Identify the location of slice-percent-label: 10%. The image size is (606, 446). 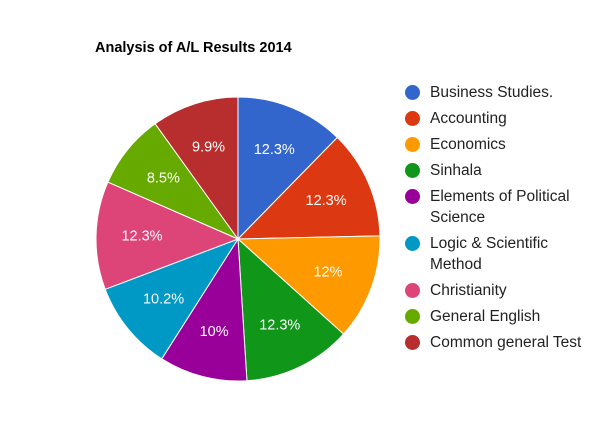
(214, 332).